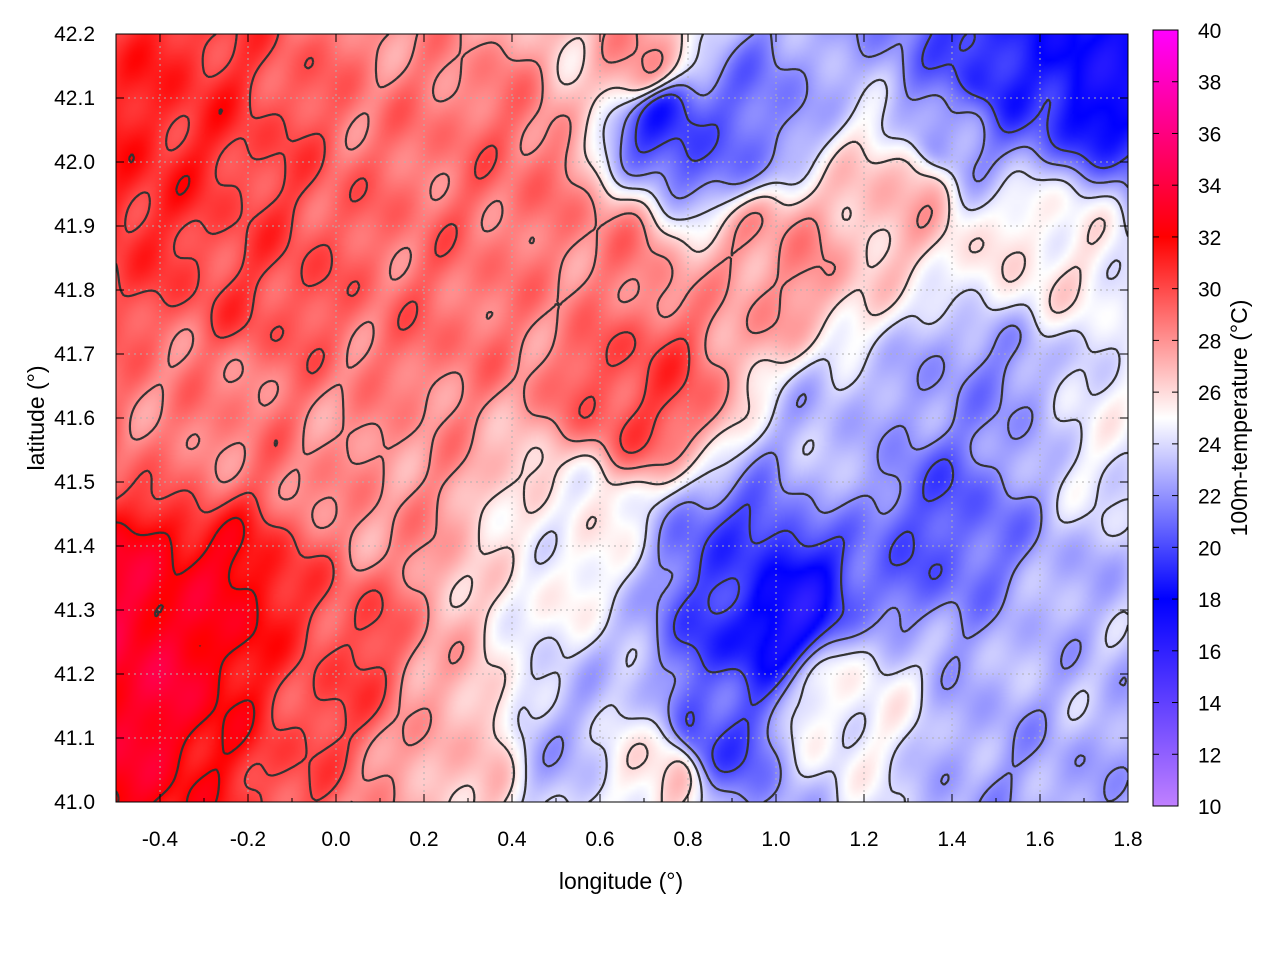 This screenshot has width=1280, height=960. What do you see at coordinates (1209, 497) in the screenshot?
I see `colorbar-tick-label: 22` at bounding box center [1209, 497].